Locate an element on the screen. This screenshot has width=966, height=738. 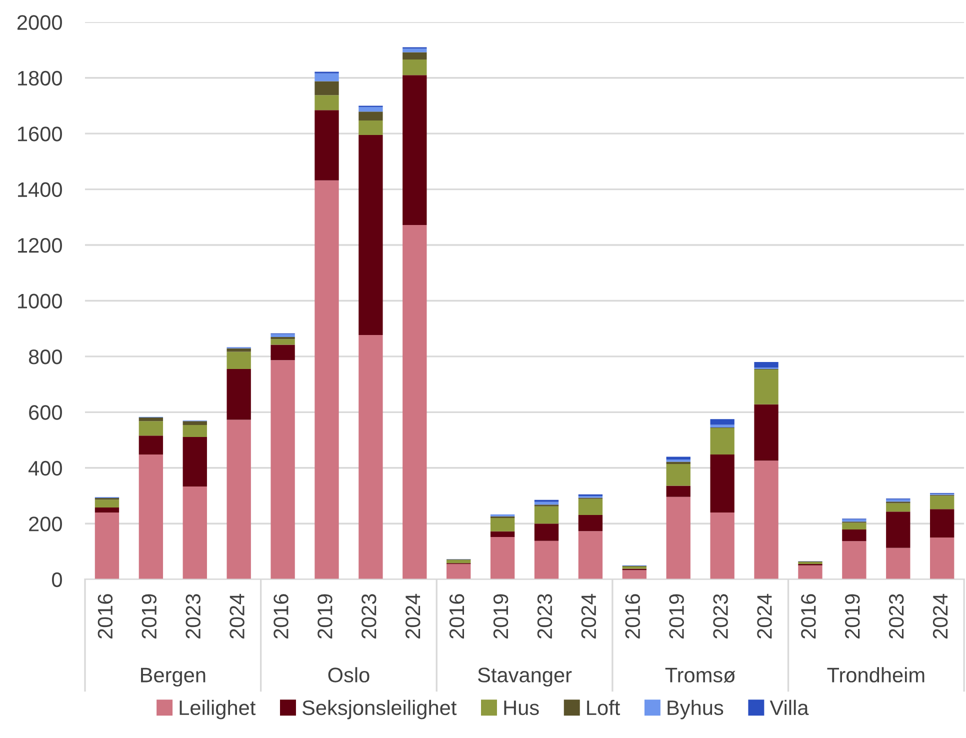
y-tick-label: 1600 is located at coordinates (40, 134).